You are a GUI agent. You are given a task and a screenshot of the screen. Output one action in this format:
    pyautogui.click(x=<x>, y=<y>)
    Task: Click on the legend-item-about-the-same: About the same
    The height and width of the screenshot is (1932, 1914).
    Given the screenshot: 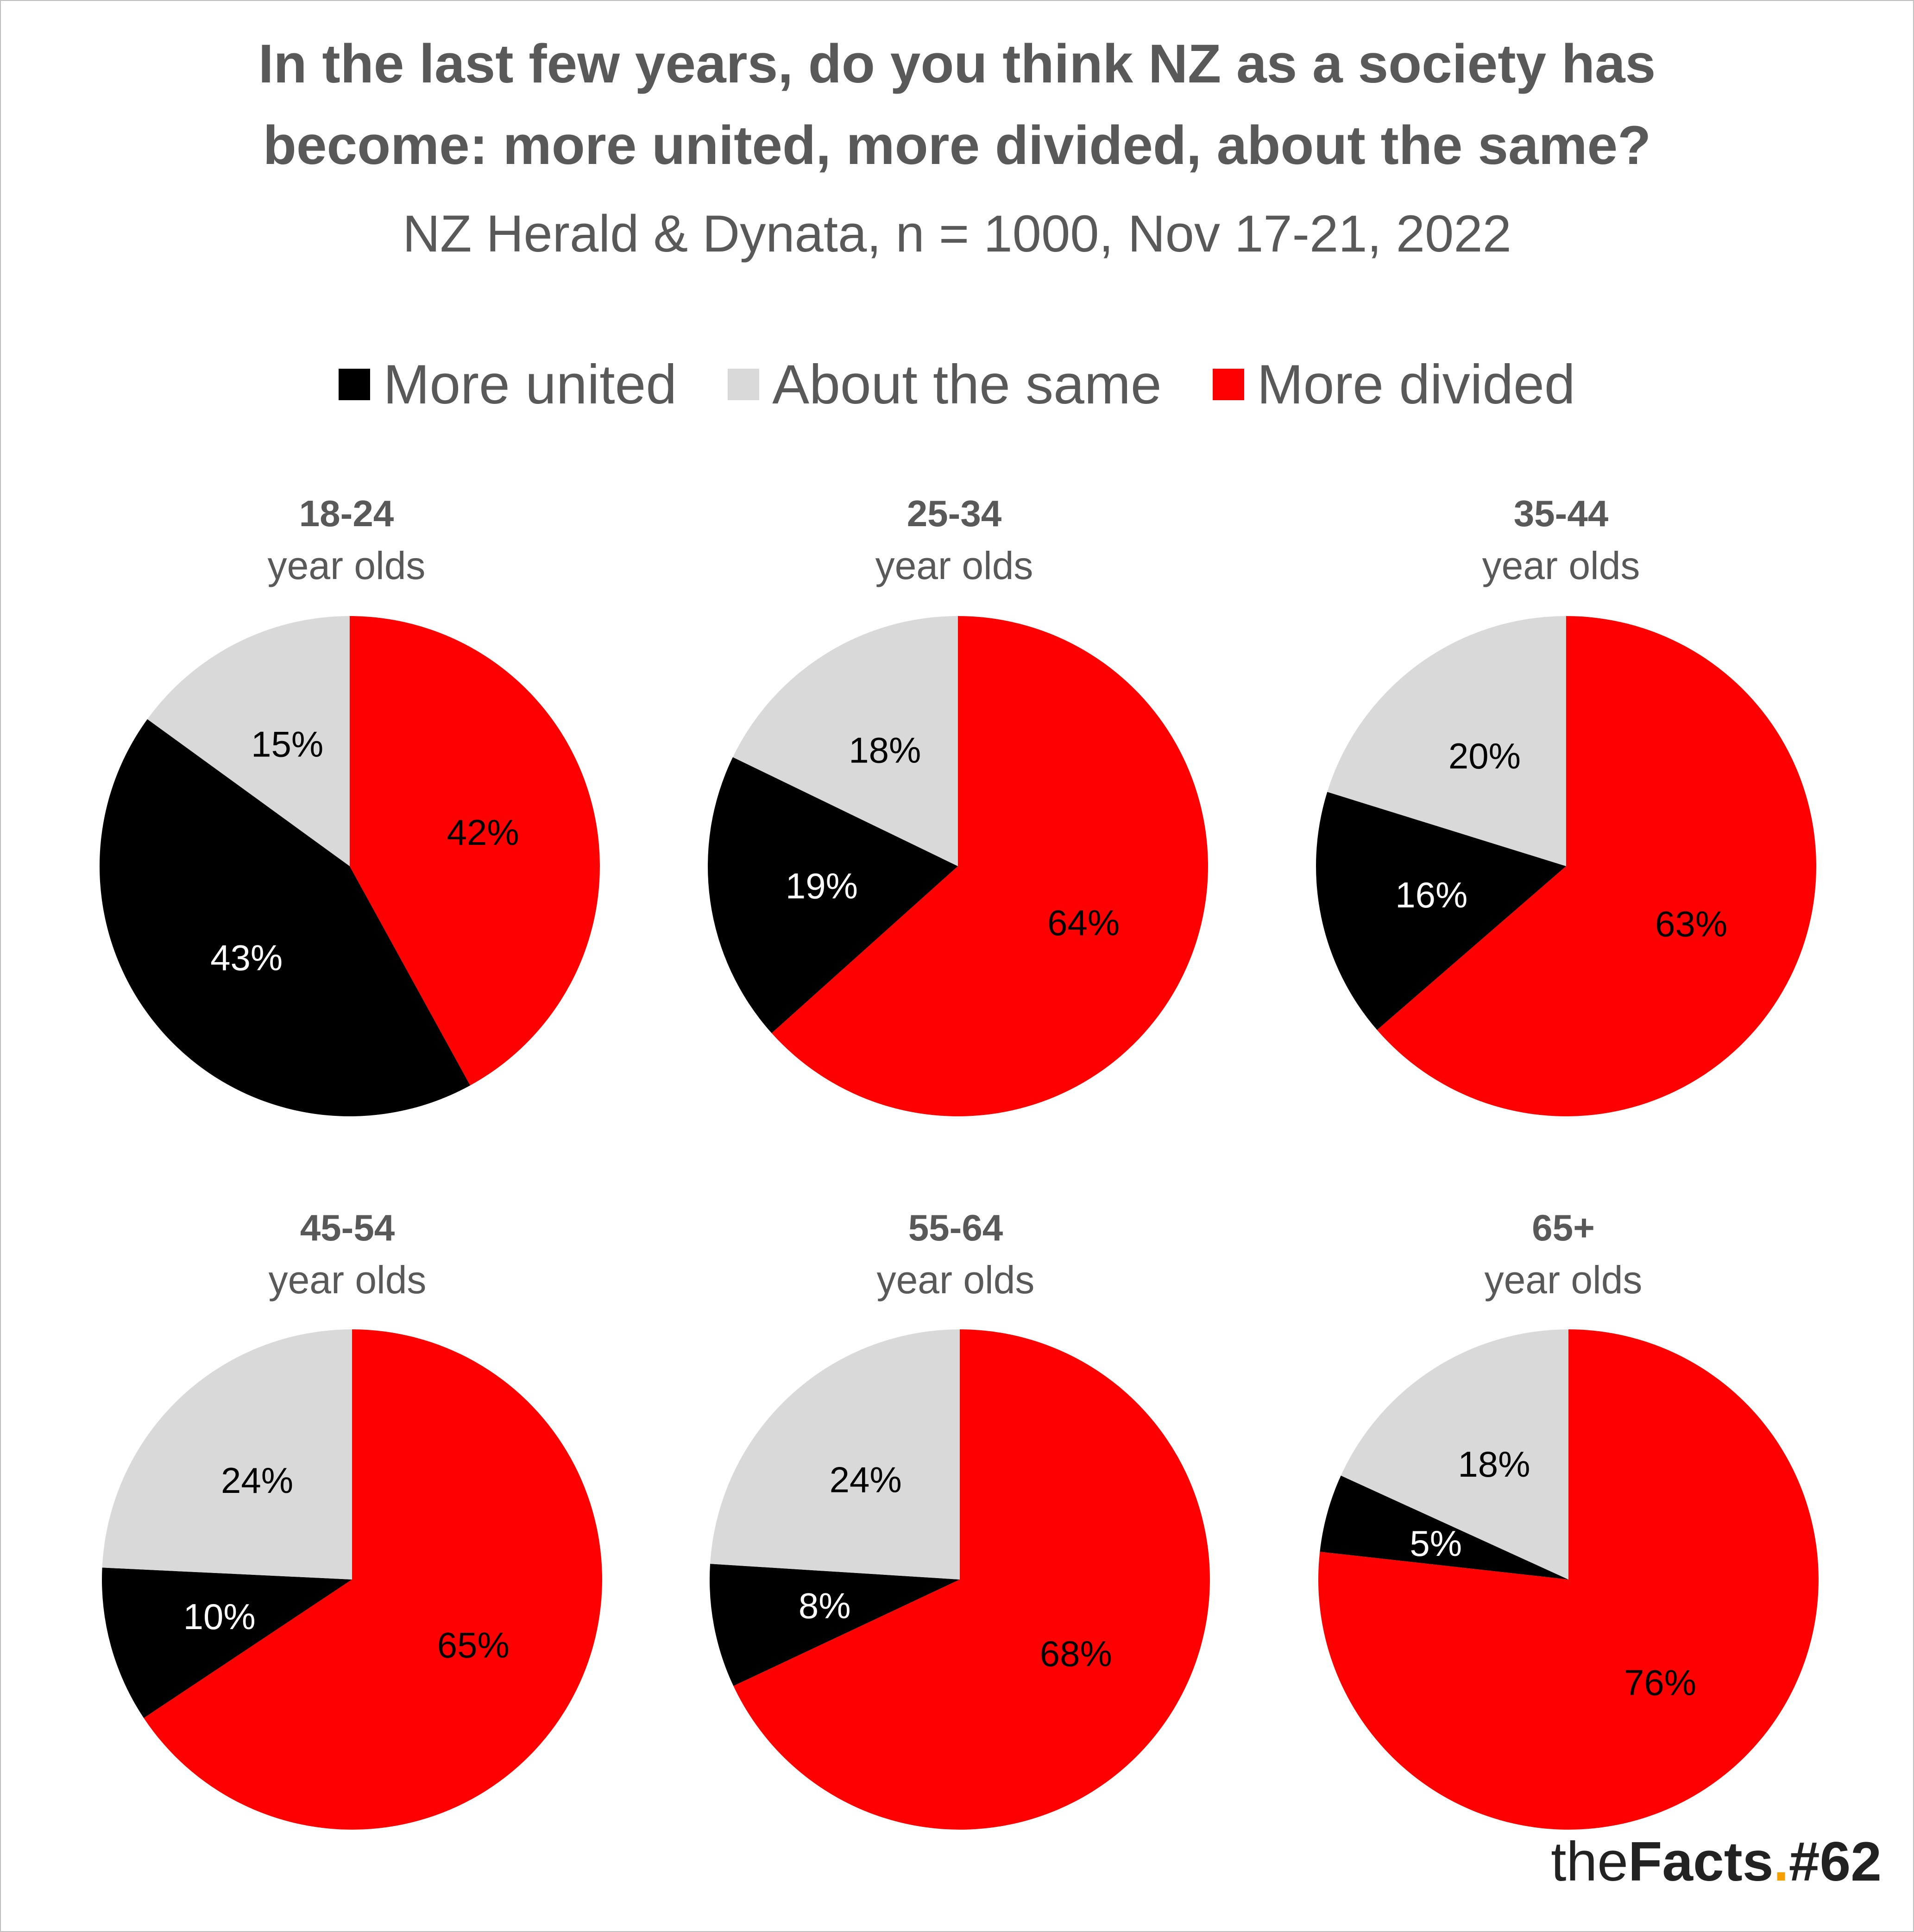 What is the action you would take?
    pyautogui.click(x=945, y=384)
    